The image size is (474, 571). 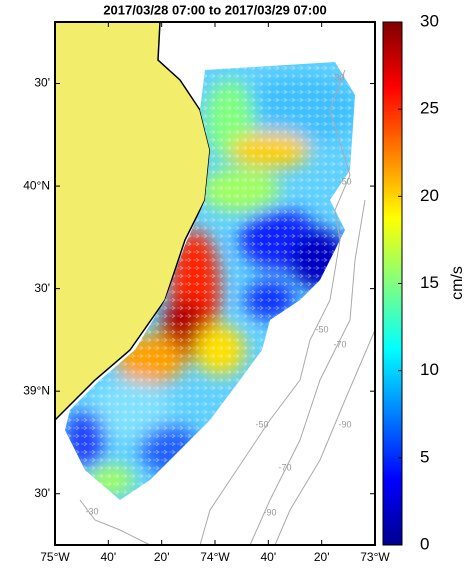 What do you see at coordinates (215, 557) in the screenshot?
I see `x-tick-label: 74°W` at bounding box center [215, 557].